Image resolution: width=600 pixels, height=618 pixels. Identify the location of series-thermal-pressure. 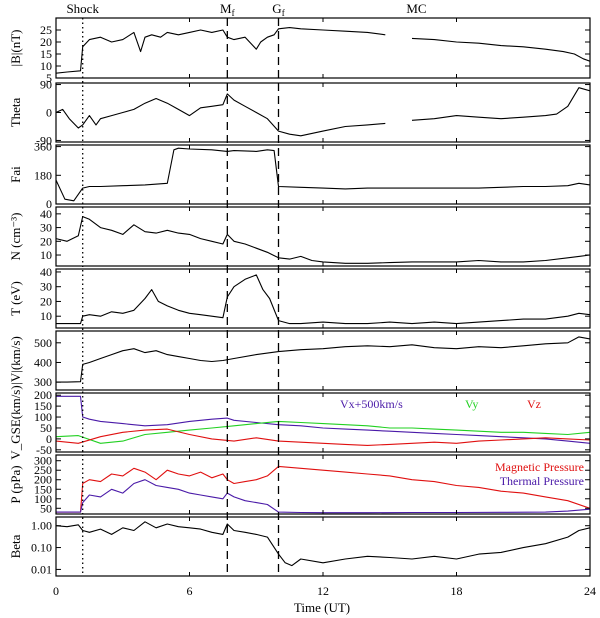
(323, 496).